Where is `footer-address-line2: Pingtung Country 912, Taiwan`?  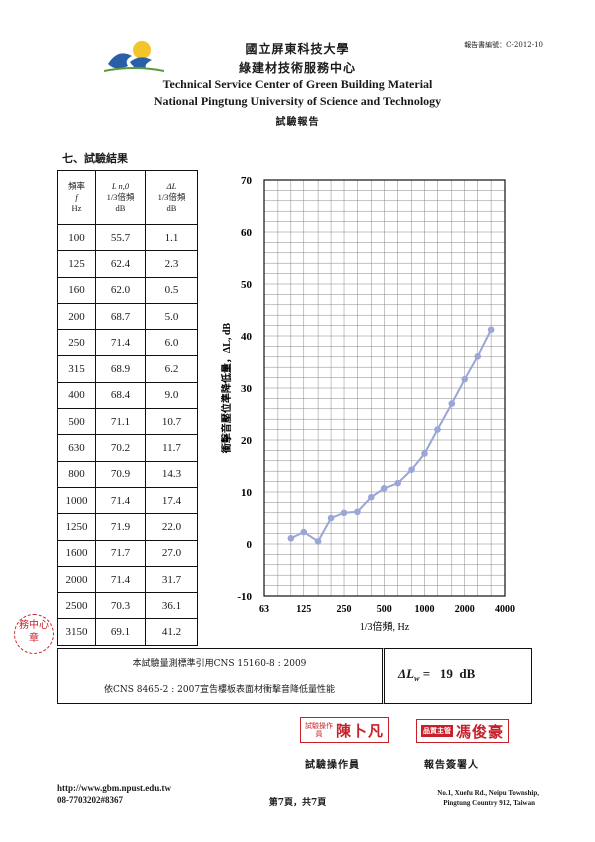
footer-address-line2: Pingtung Country 912, Taiwan is located at coordinates (489, 803).